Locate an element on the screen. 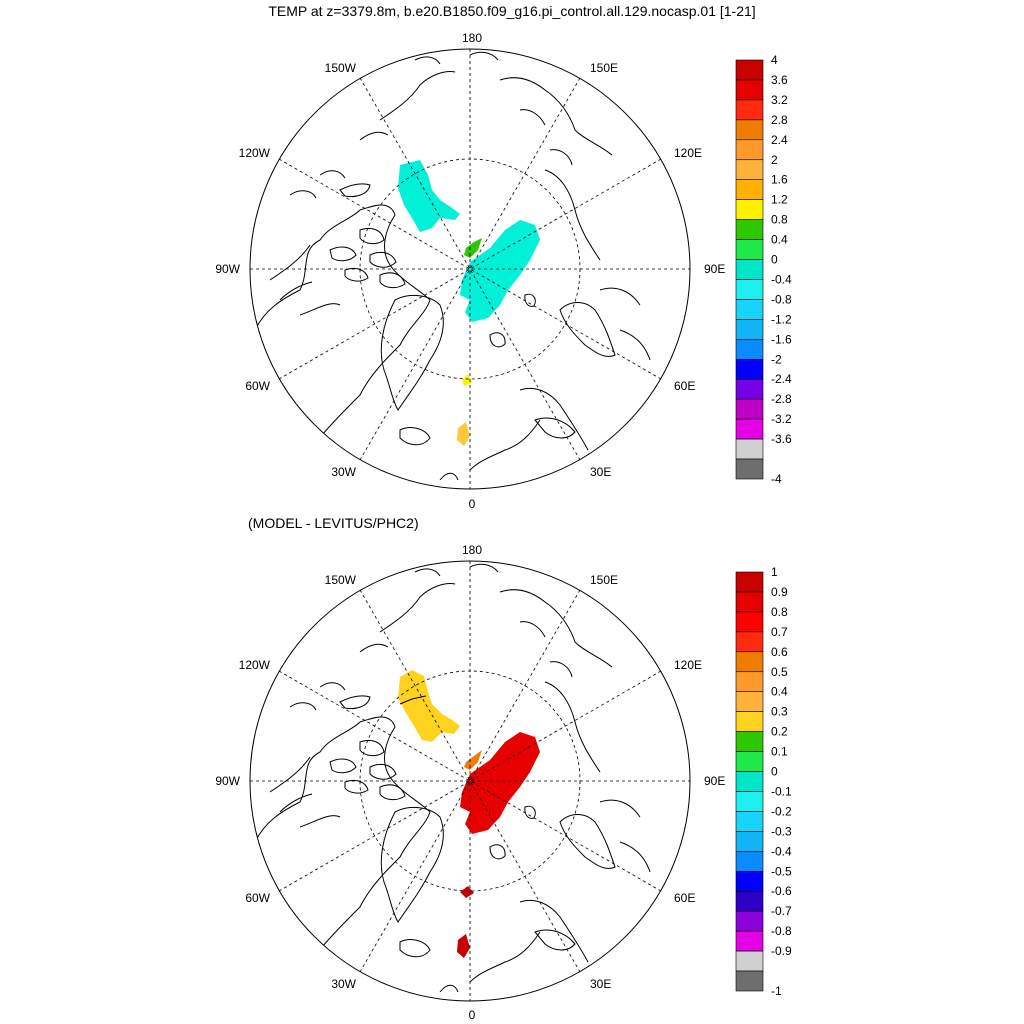 Image resolution: width=1024 pixels, height=1024 pixels. colorbar-label: 0.1 is located at coordinates (779, 752).